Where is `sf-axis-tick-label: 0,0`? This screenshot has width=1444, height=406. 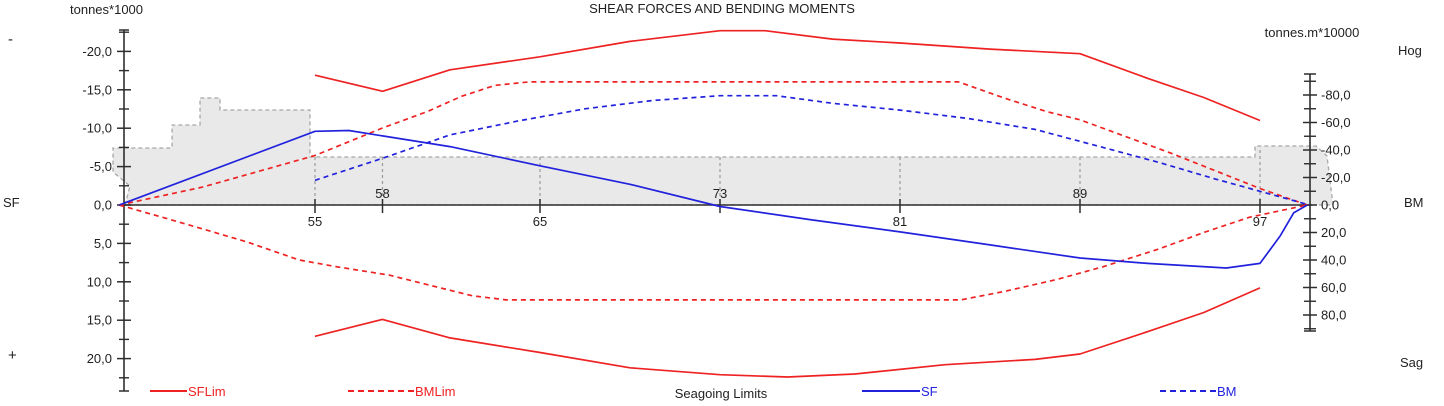 sf-axis-tick-label: 0,0 is located at coordinates (103, 205).